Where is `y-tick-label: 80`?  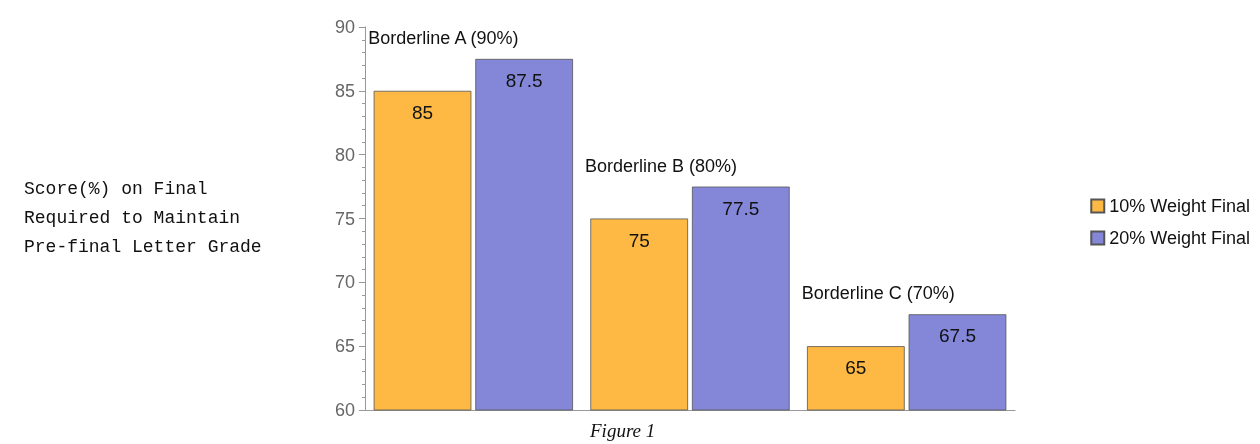 y-tick-label: 80 is located at coordinates (344, 154).